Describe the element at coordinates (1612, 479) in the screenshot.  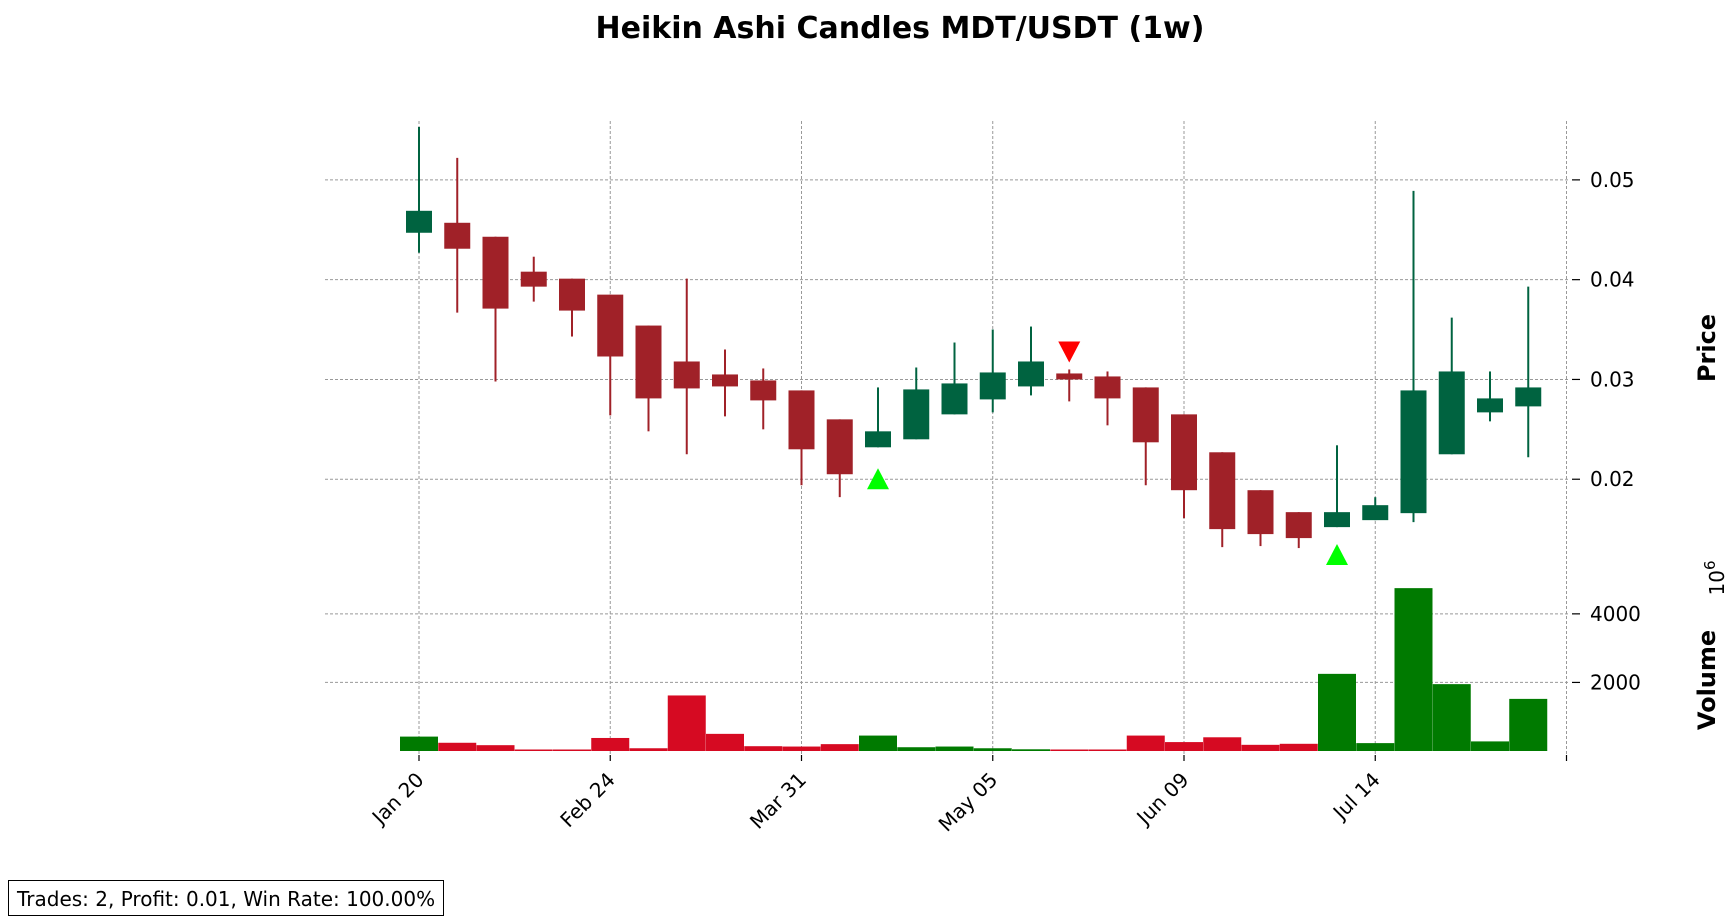
I see `price-tick-label: 0.02` at that location.